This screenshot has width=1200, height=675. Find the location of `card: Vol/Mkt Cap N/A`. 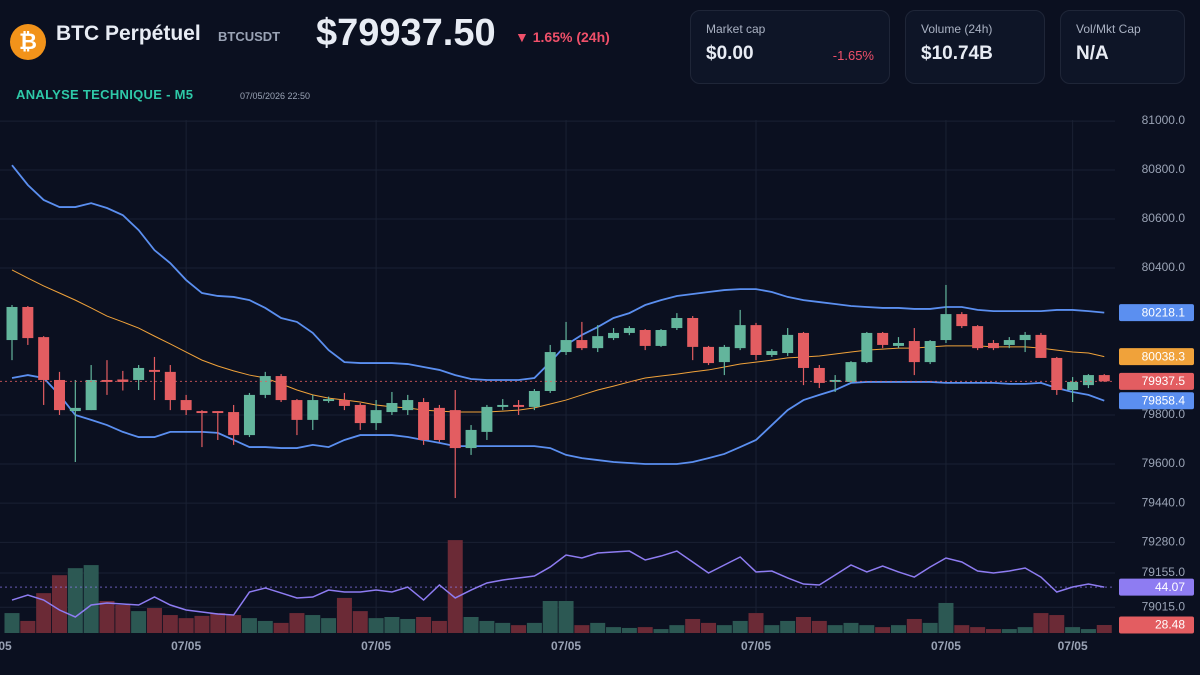

card: Vol/Mkt Cap N/A is located at coordinates (1122, 47).